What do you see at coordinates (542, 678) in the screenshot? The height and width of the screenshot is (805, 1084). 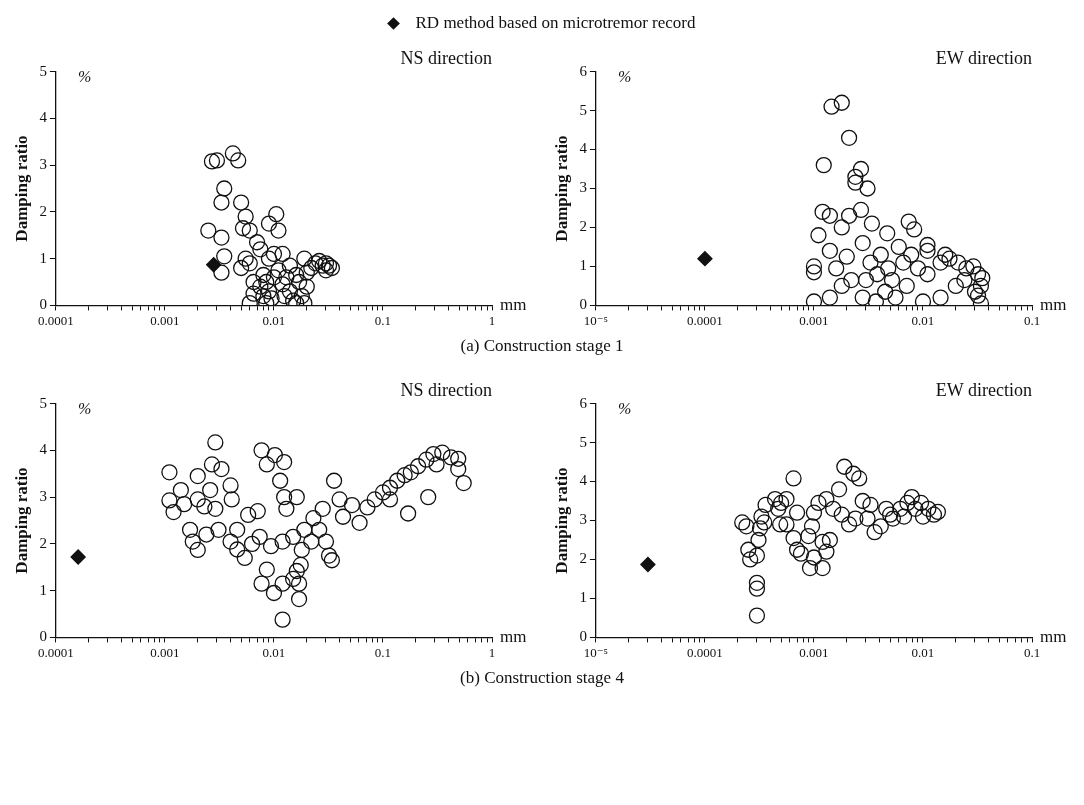 I see `text: (b) Construction stage 4` at bounding box center [542, 678].